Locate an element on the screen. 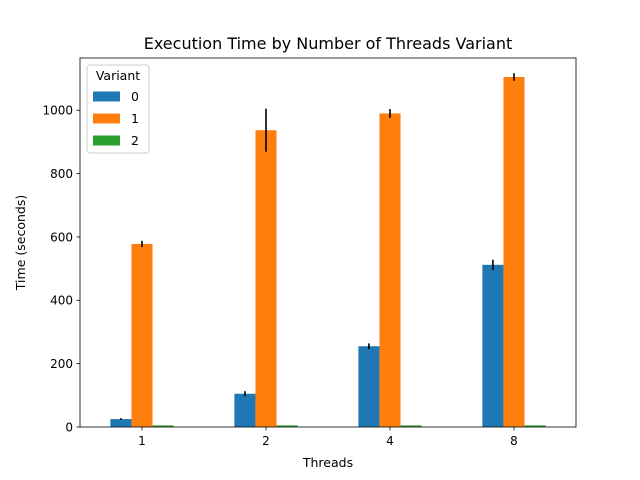 This screenshot has height=480, width=640. legend-items: 0 1 2 is located at coordinates (116, 118).